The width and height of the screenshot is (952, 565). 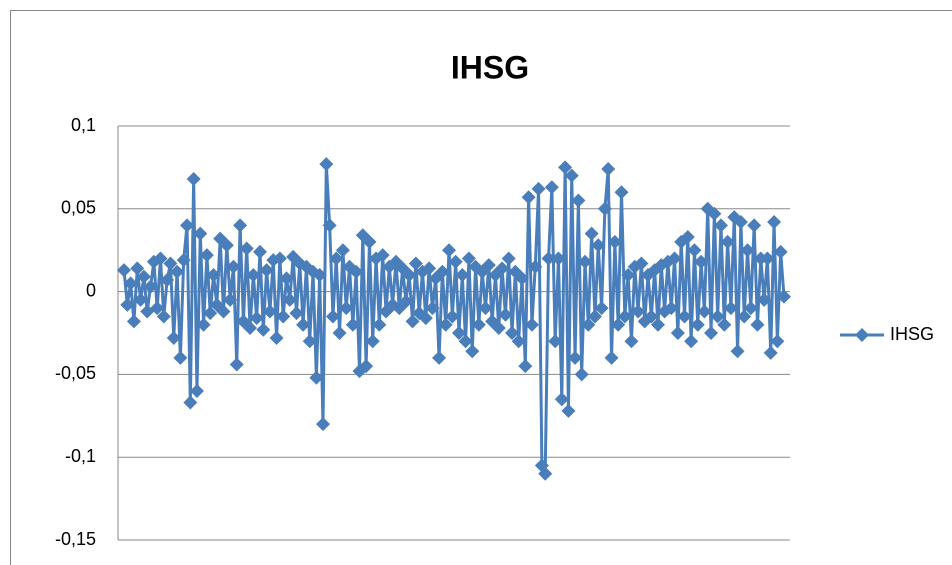 What do you see at coordinates (887, 334) in the screenshot?
I see `legend: IHSG` at bounding box center [887, 334].